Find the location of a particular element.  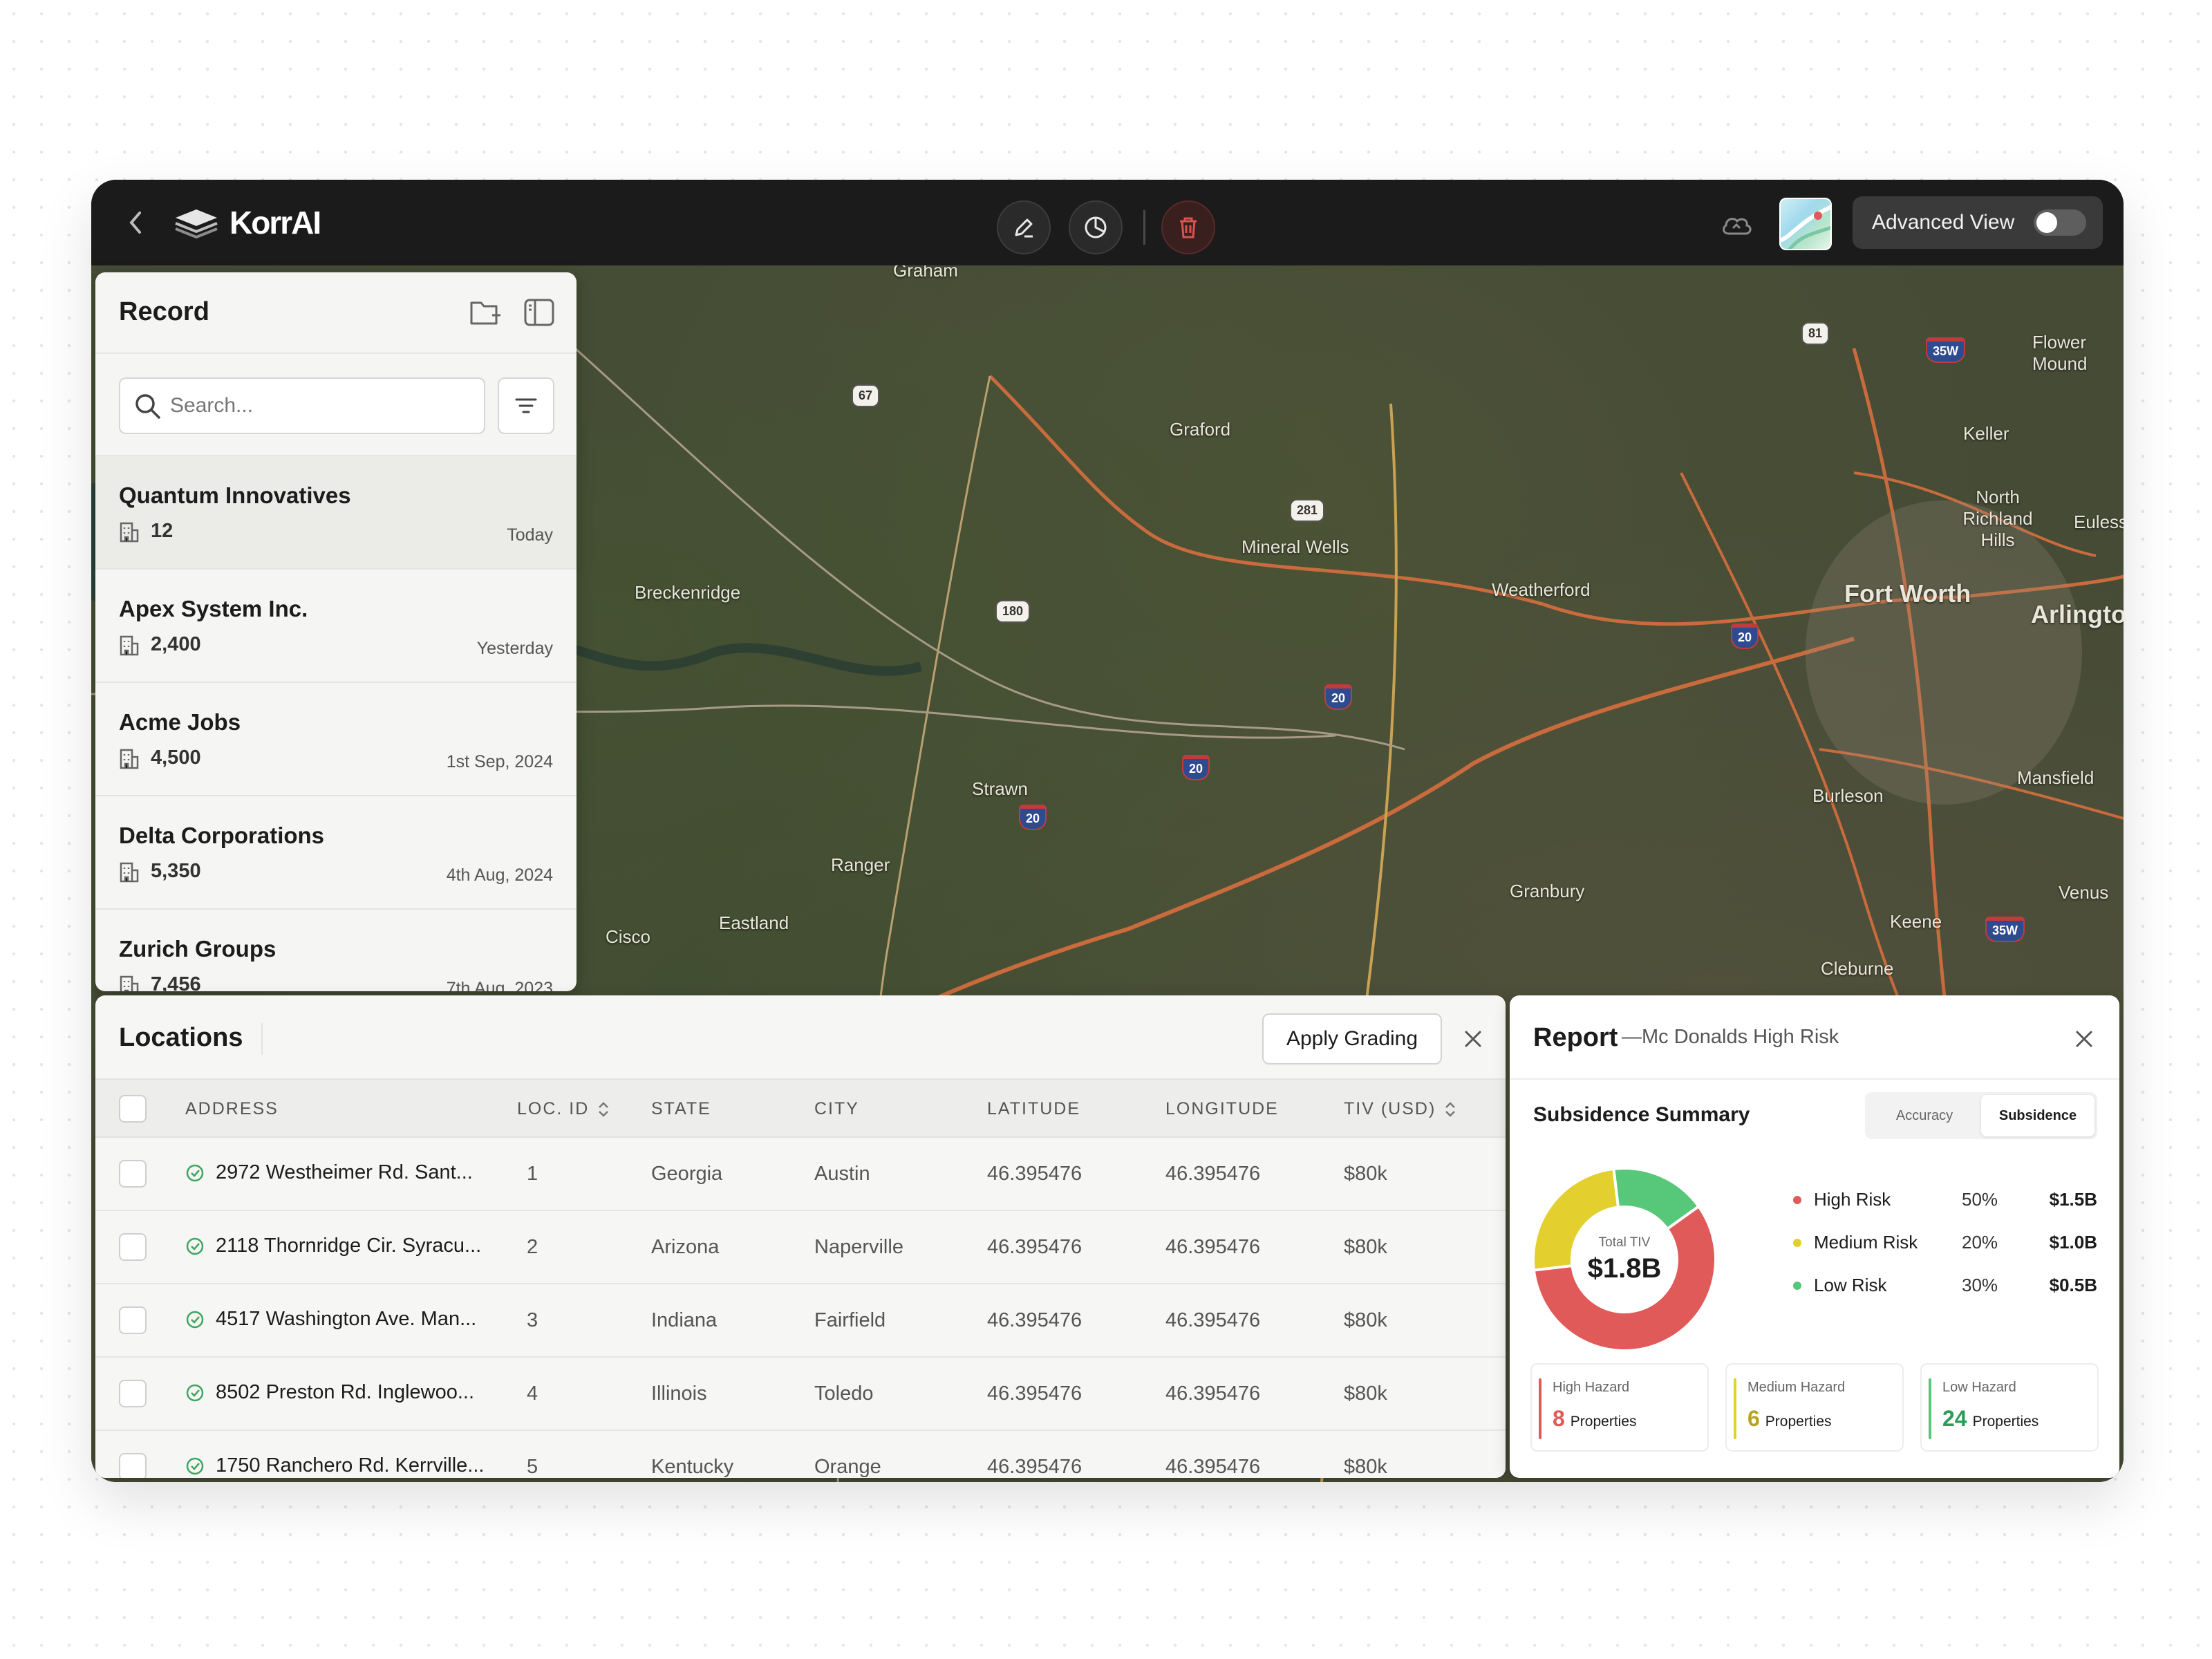

map-label: Graford is located at coordinates (1200, 429).